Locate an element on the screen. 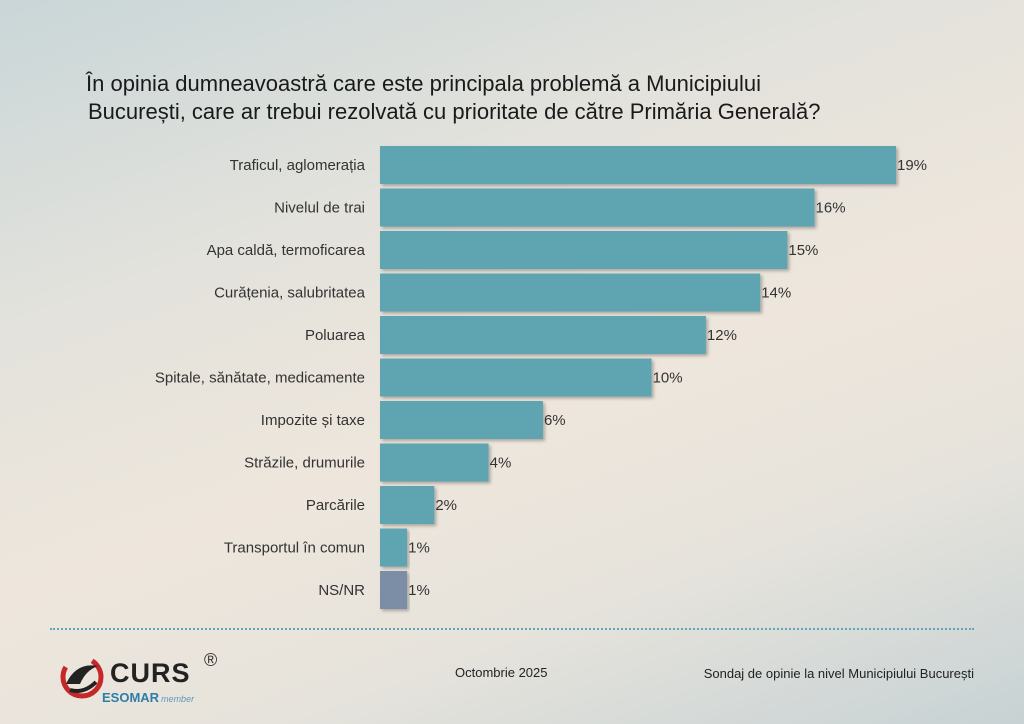 The height and width of the screenshot is (724, 1024). category-label: Curățenia, salubritatea is located at coordinates (290, 293).